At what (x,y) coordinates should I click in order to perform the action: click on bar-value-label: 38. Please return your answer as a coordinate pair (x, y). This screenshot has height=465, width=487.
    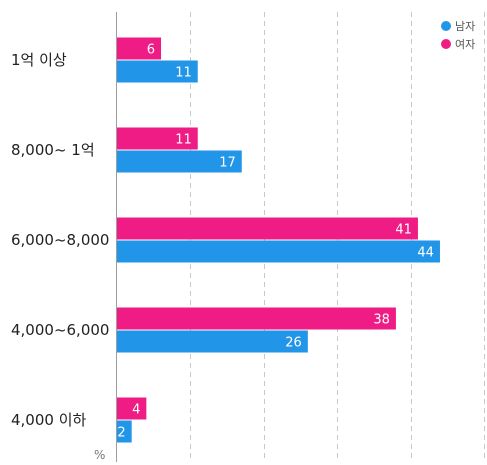
    Looking at the image, I should click on (381, 320).